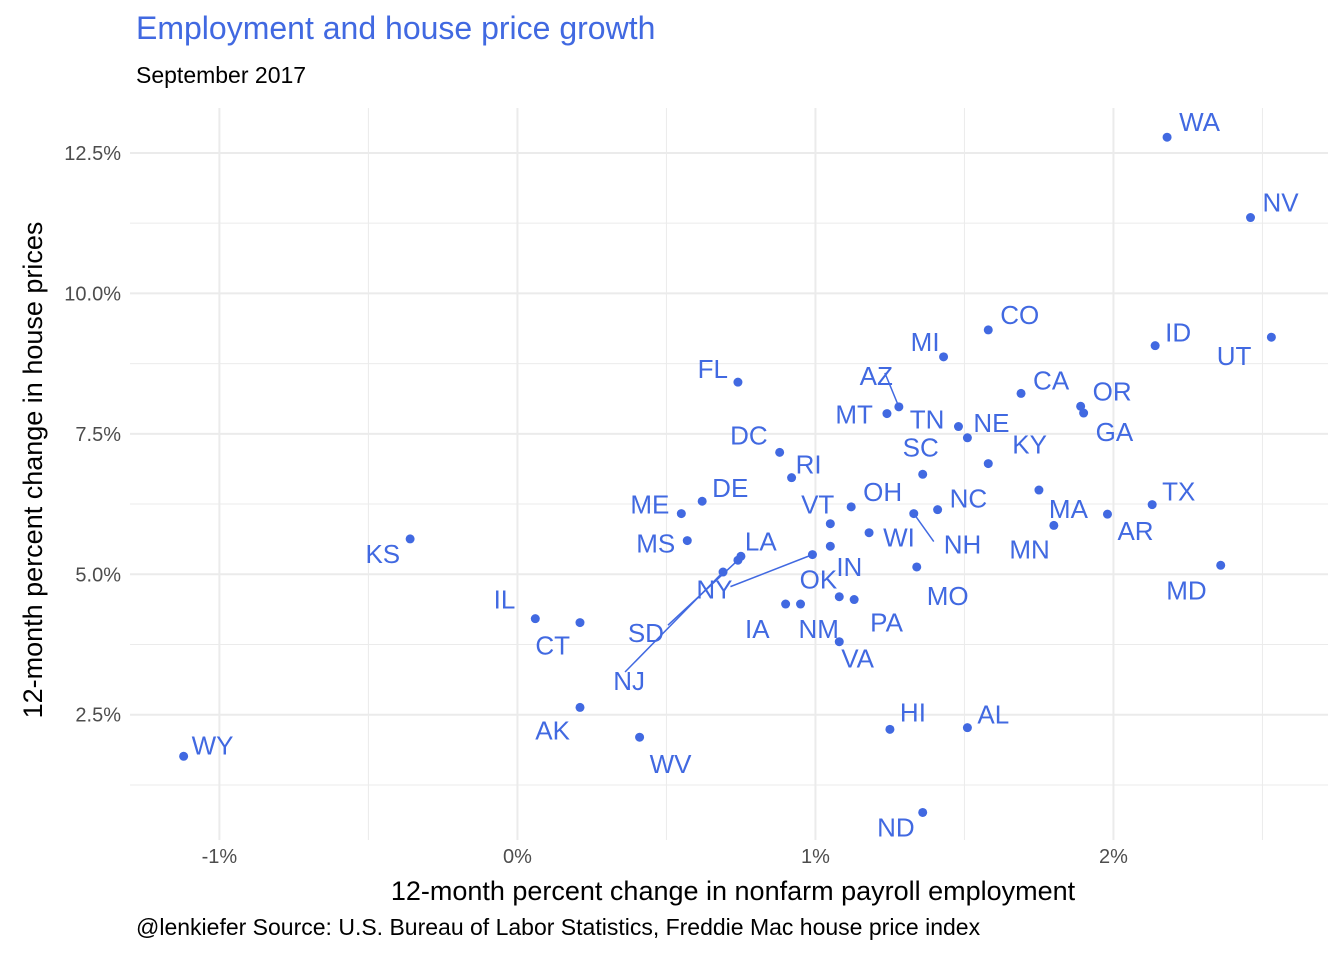 This screenshot has height=960, width=1344. Describe the element at coordinates (98, 575) in the screenshot. I see `y-tick-label: 5.0%` at that location.